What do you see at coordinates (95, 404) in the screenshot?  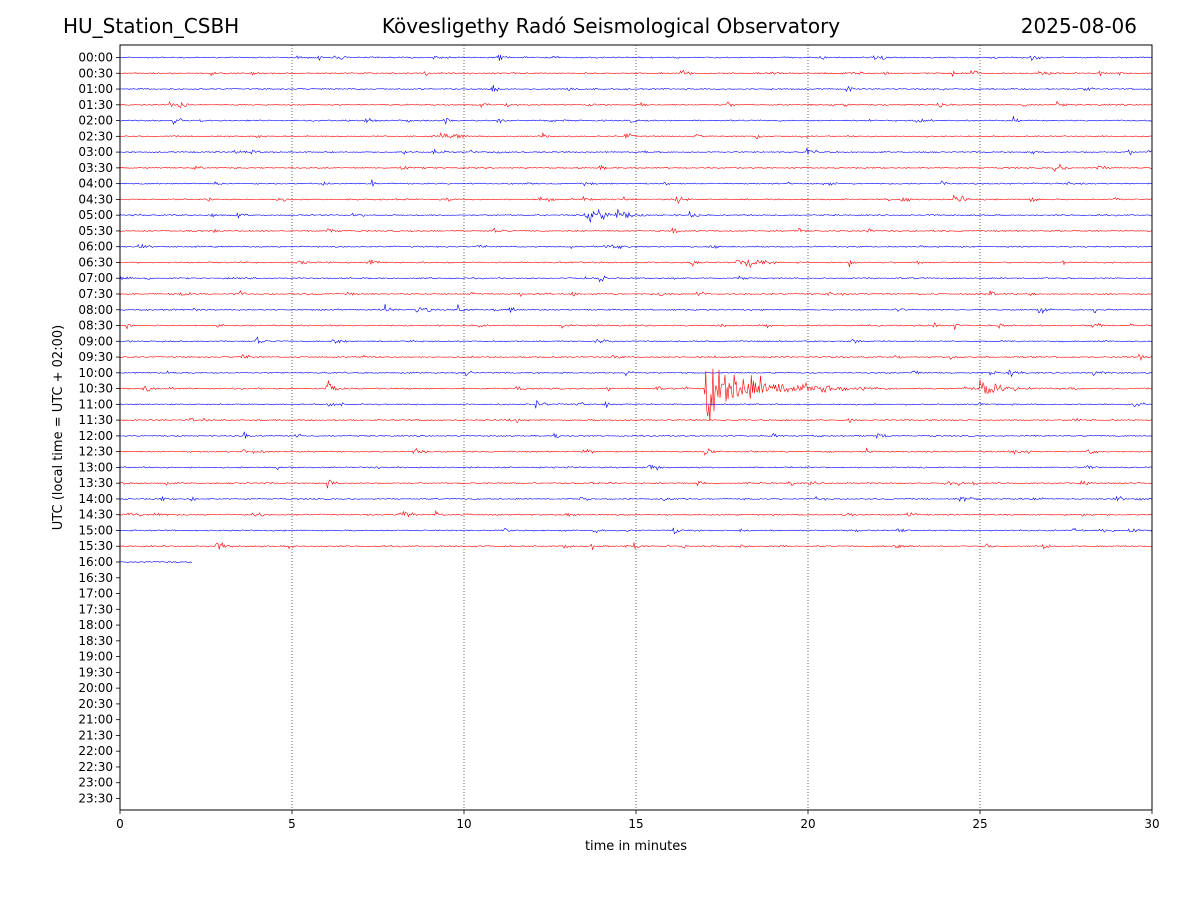 I see `y-tick-label-1100: 11:00` at bounding box center [95, 404].